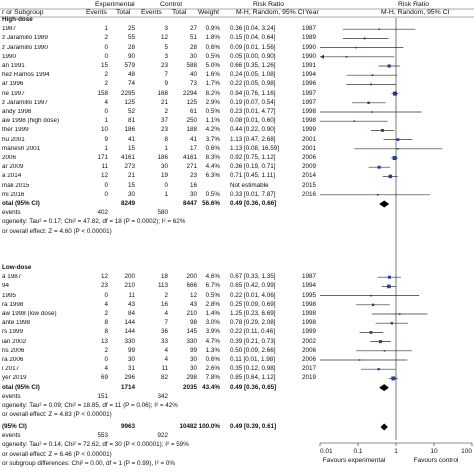  I want to click on study-name: a 2014, so click(12, 176).